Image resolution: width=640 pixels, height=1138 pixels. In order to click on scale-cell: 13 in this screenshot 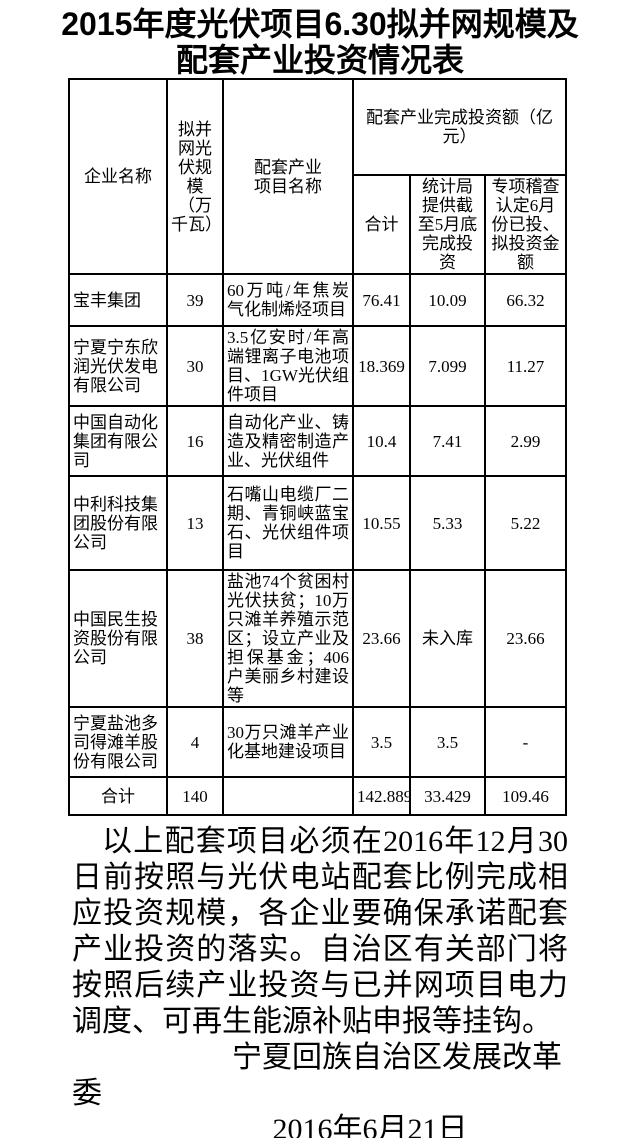, I will do `click(195, 523)`.